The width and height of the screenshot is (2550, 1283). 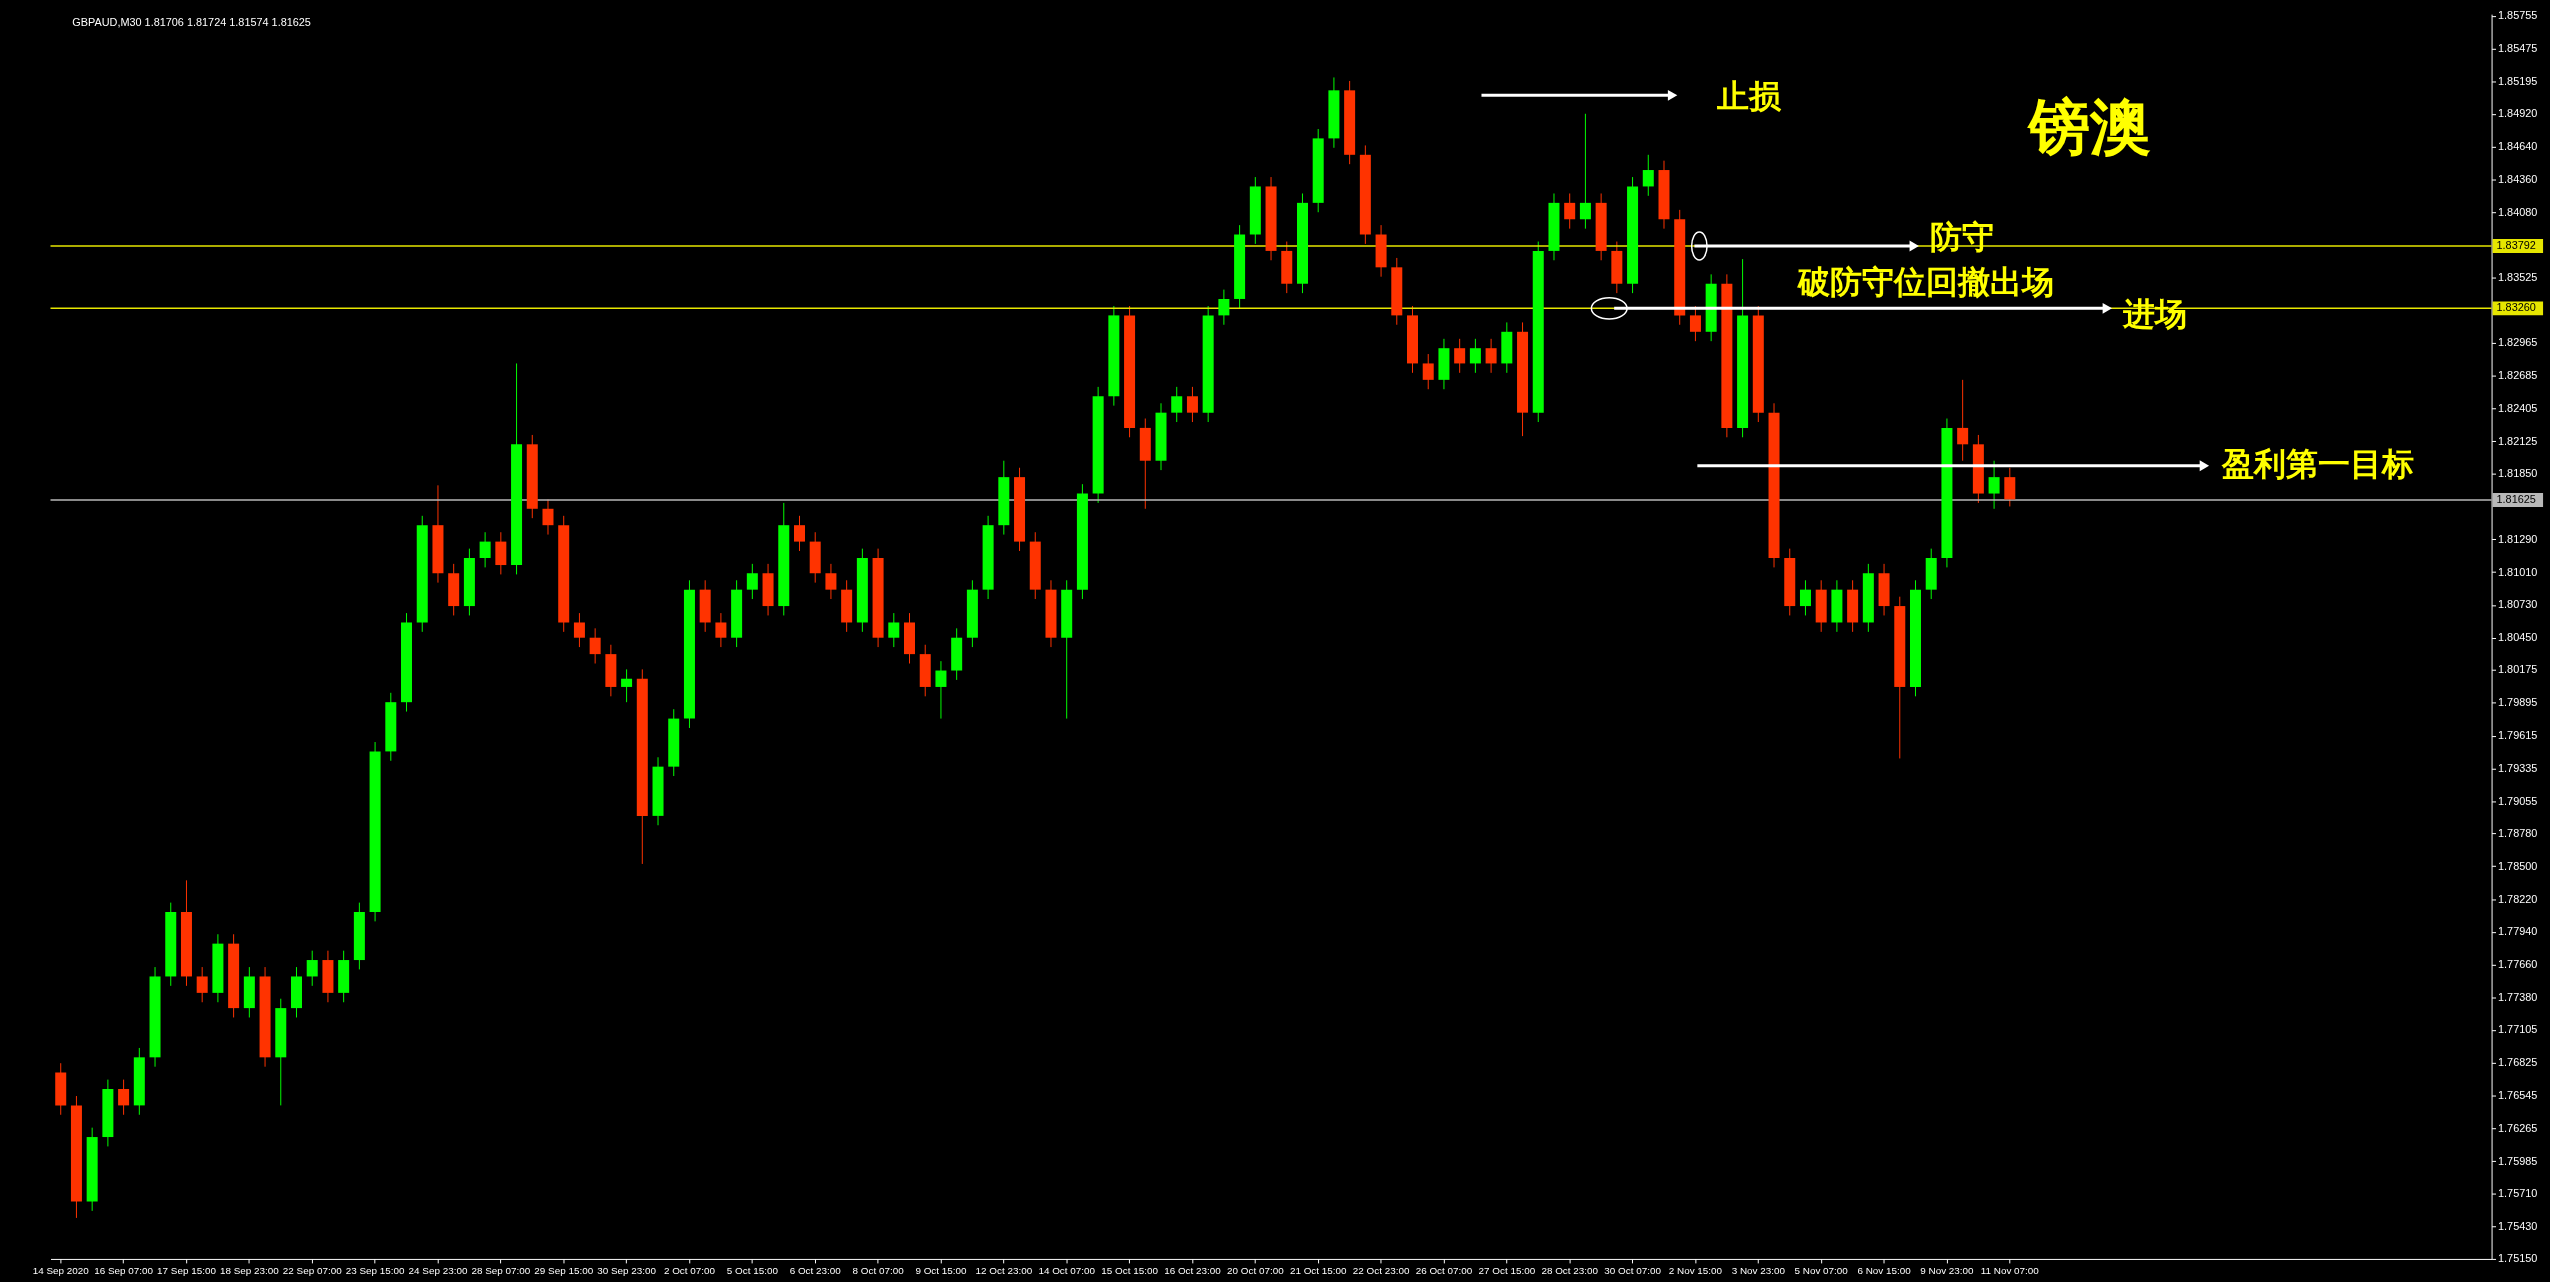 What do you see at coordinates (2518, 81) in the screenshot?
I see `y-tick-label: 1.85195` at bounding box center [2518, 81].